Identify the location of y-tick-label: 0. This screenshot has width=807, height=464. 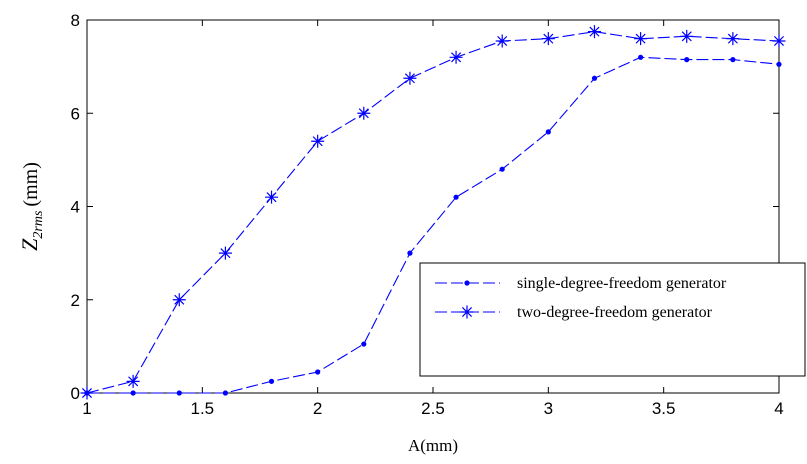
(75, 393).